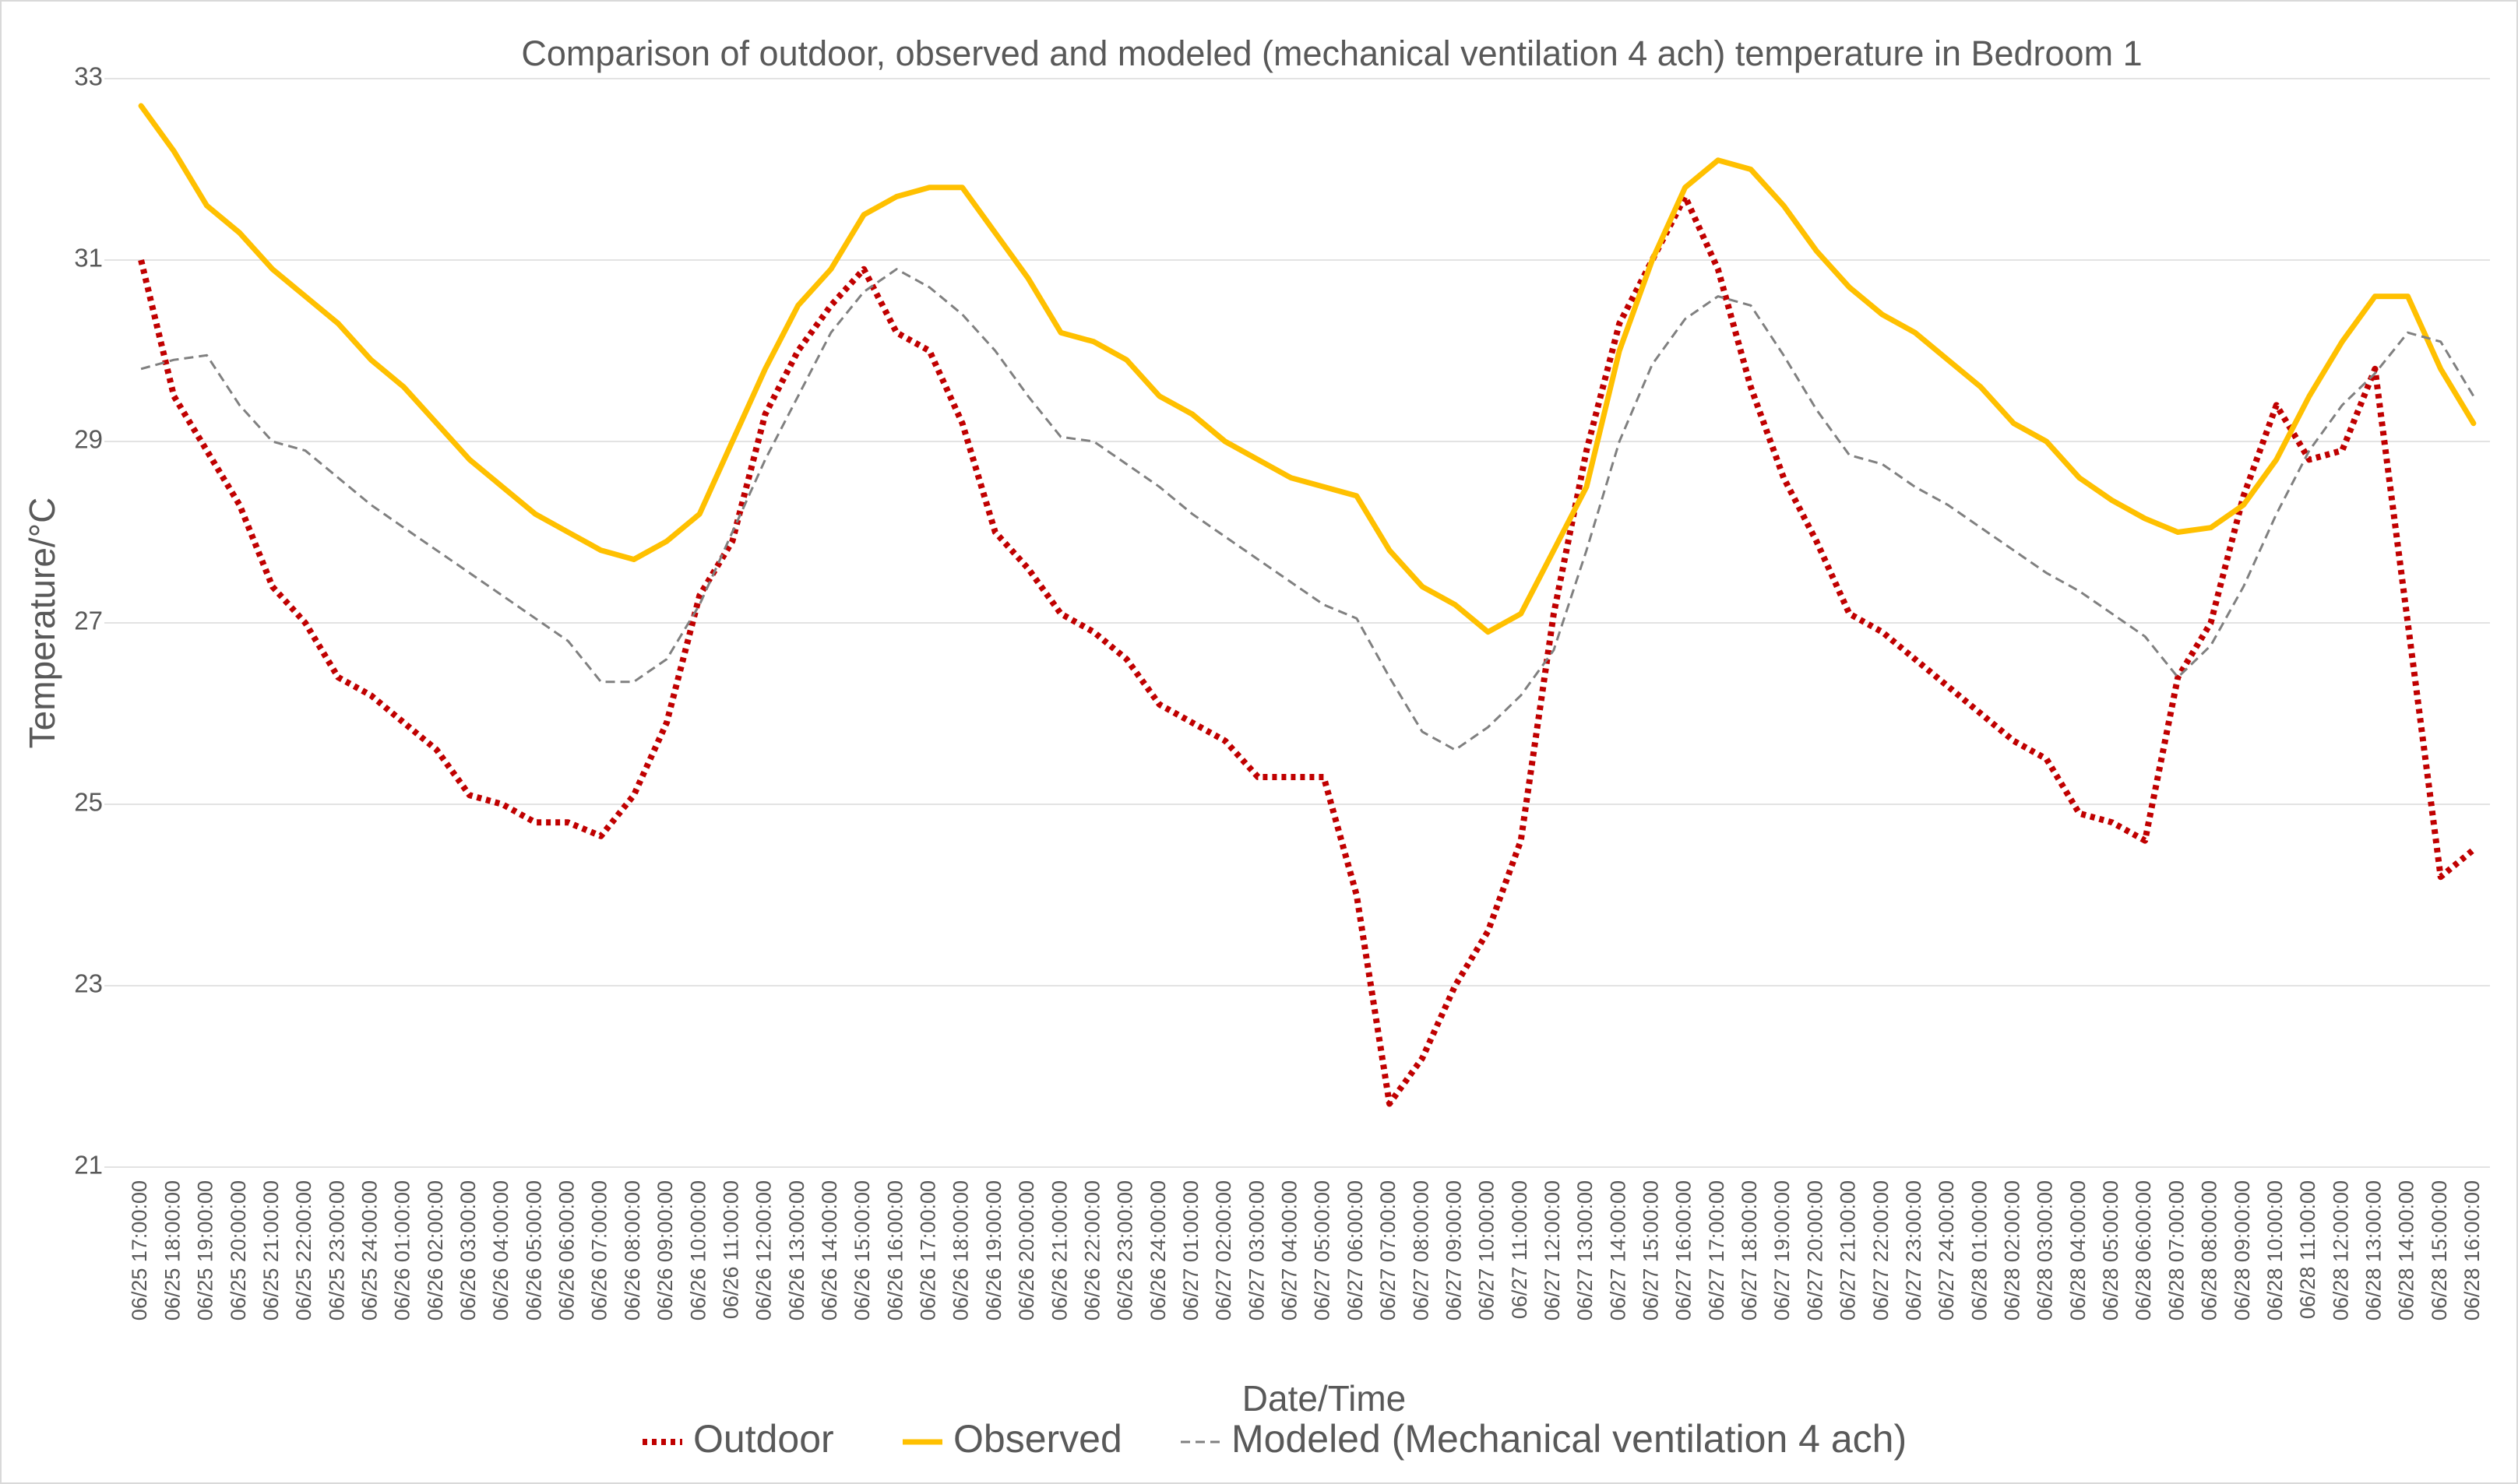  What do you see at coordinates (336, 1250) in the screenshot?
I see `x-tick-label: 06/25 23:00:00` at bounding box center [336, 1250].